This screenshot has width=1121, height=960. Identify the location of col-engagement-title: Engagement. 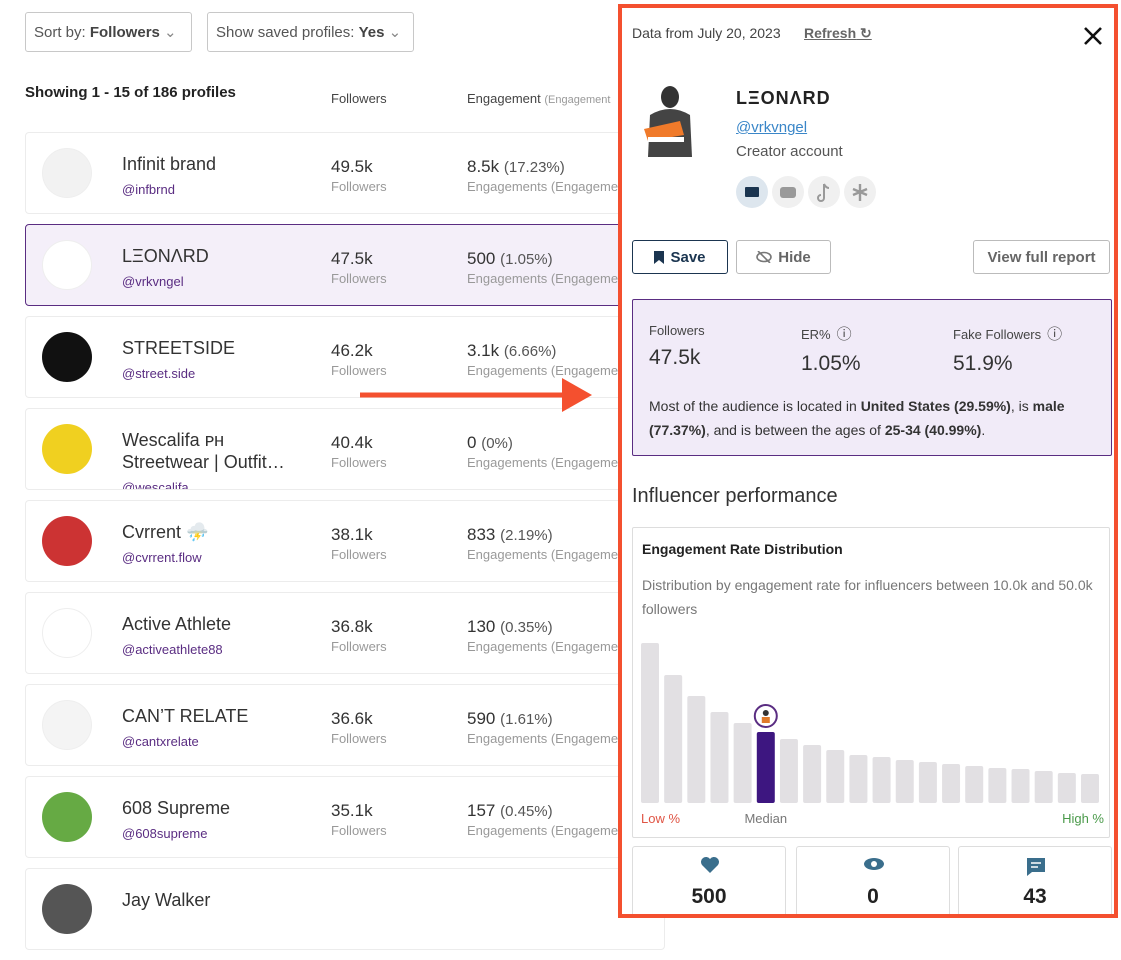
(504, 98).